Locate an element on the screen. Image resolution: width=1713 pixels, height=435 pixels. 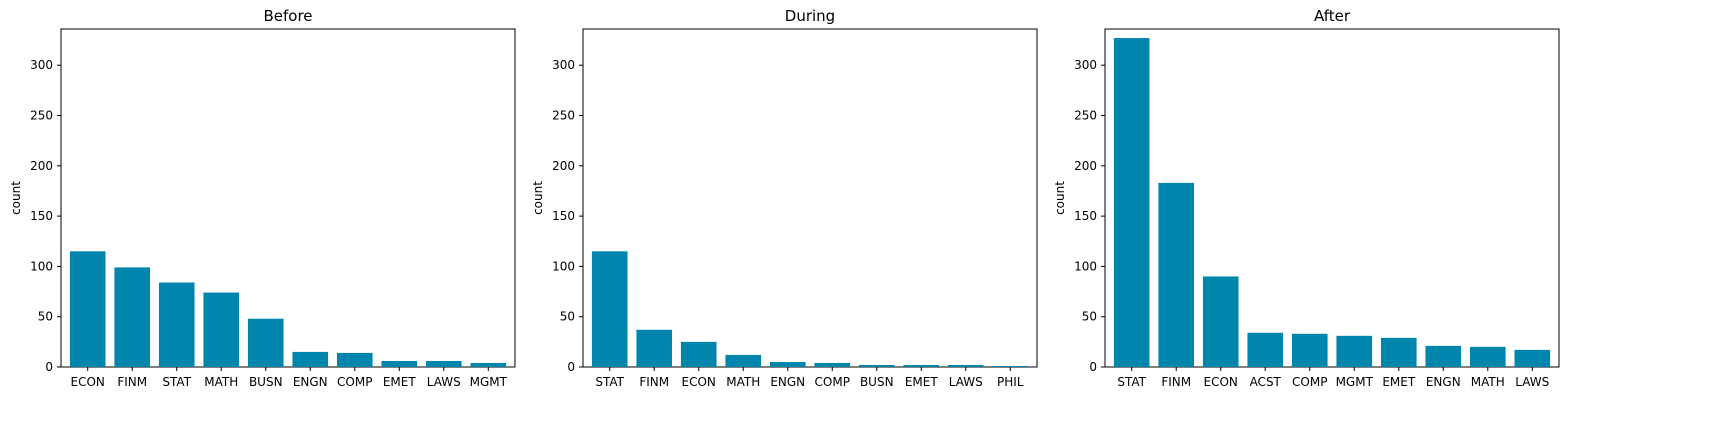
x-tick-label: PHIL is located at coordinates (1010, 382).